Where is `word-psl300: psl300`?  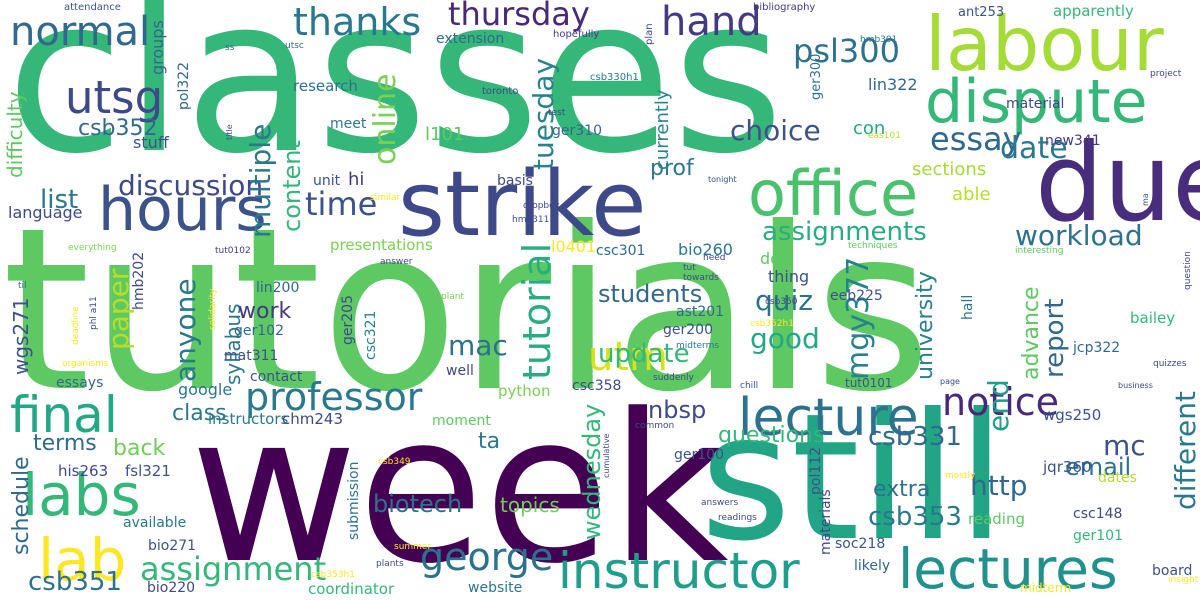
word-psl300: psl300 is located at coordinates (846, 51).